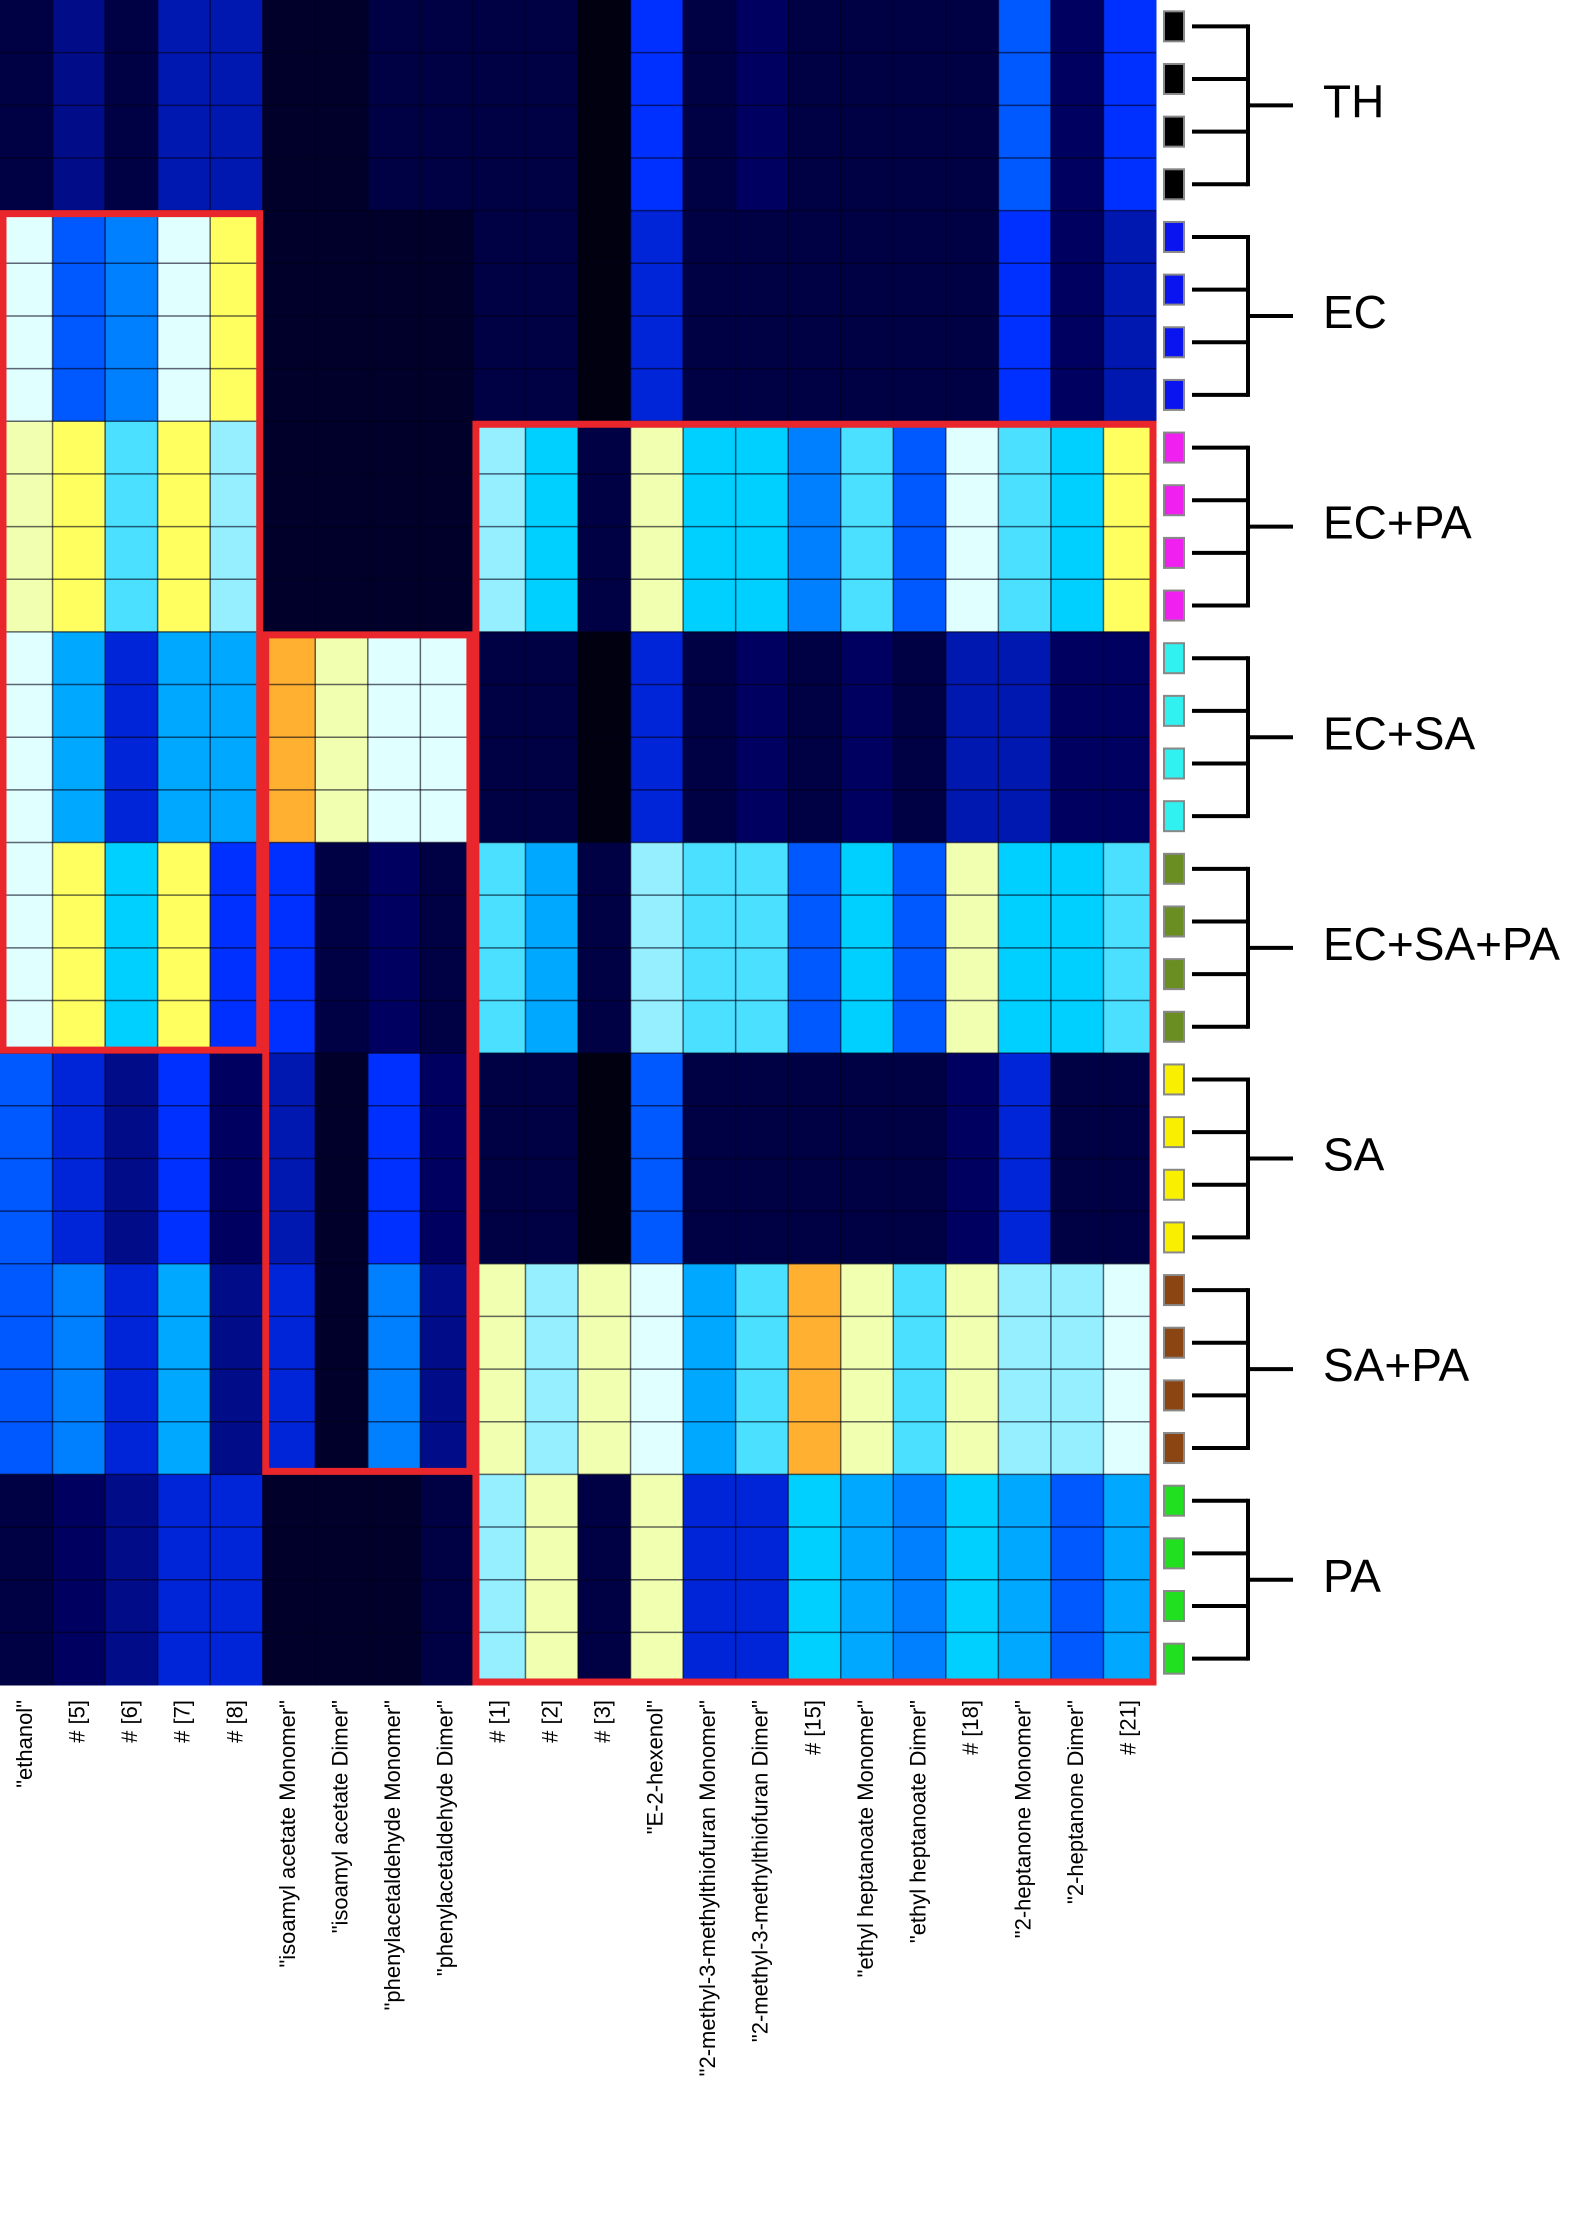 The height and width of the screenshot is (2214, 1593). I want to click on column-label: "ethyl heptanoate Dimer", so click(917, 1821).